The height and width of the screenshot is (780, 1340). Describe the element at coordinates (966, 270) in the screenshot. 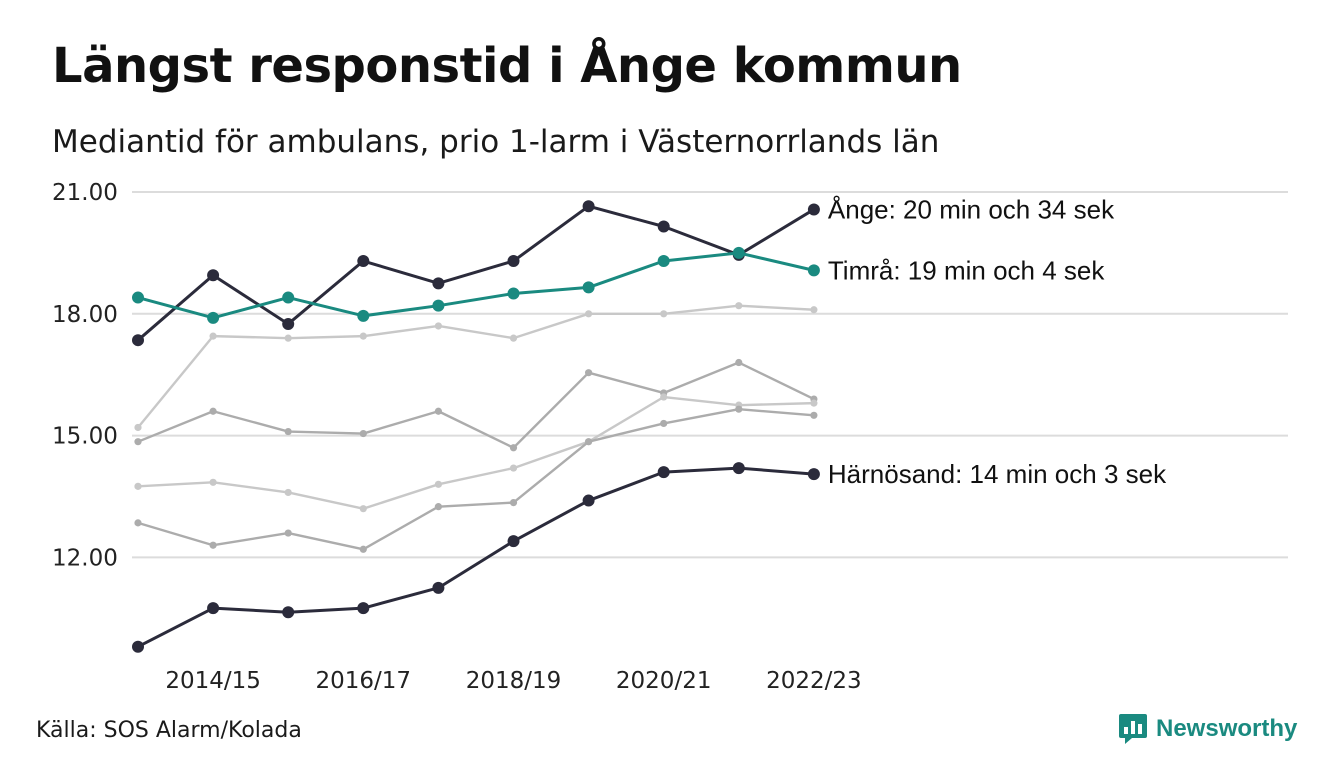

I see `series-timra-label: Timrå: 19 min och 4 sek` at that location.